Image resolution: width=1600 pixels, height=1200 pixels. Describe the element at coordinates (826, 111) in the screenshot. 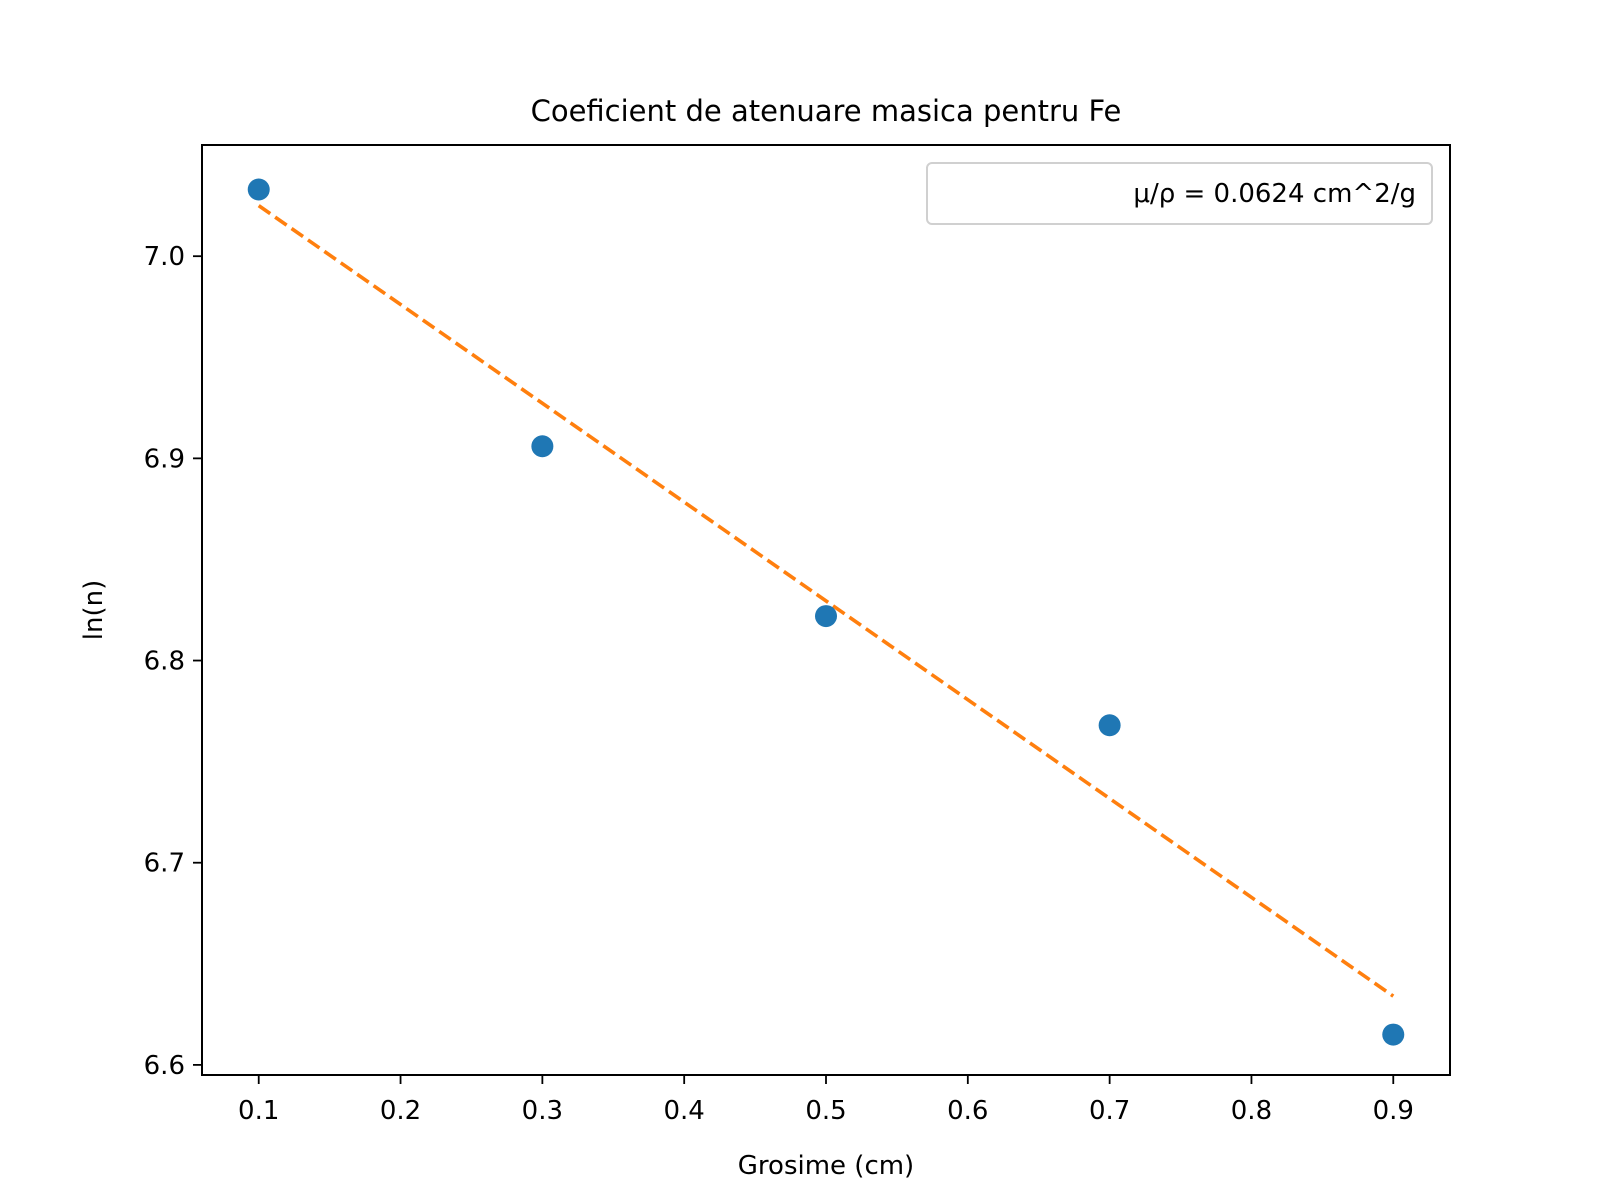

I see `chart-title: Coeficient de atenuare masica pentru Fe` at that location.